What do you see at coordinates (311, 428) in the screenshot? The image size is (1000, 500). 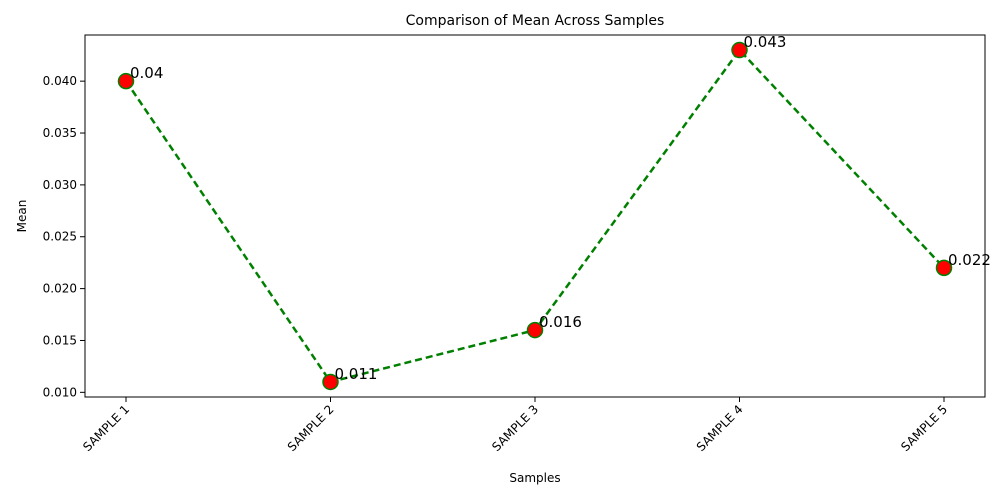 I see `x-tick-label: SAMPLE 2` at bounding box center [311, 428].